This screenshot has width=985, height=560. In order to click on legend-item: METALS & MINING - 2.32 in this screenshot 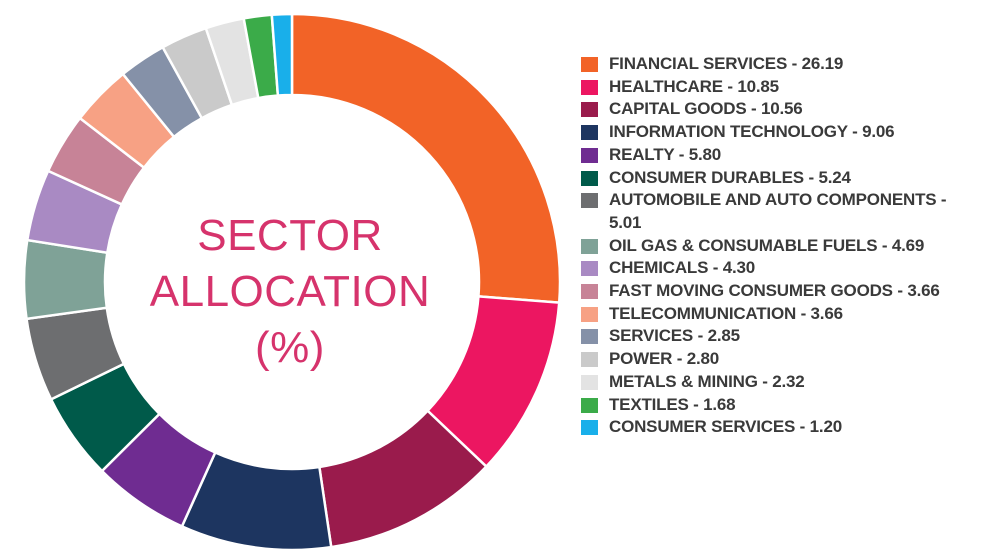, I will do `click(781, 382)`.